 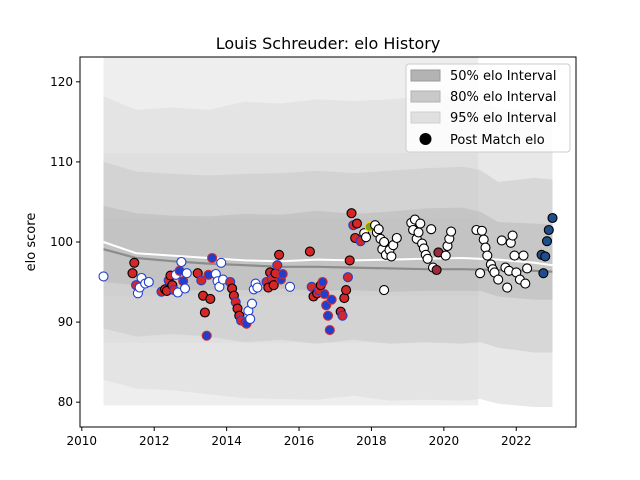 I want to click on x-tick-label: 2014, so click(x=226, y=441).